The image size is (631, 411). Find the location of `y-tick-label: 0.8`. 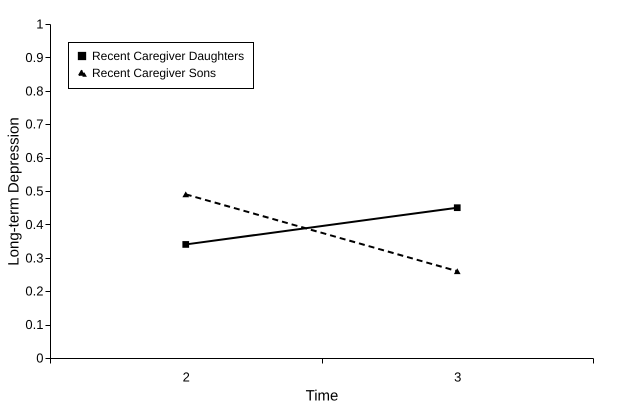

y-tick-label: 0.8 is located at coordinates (34, 90).